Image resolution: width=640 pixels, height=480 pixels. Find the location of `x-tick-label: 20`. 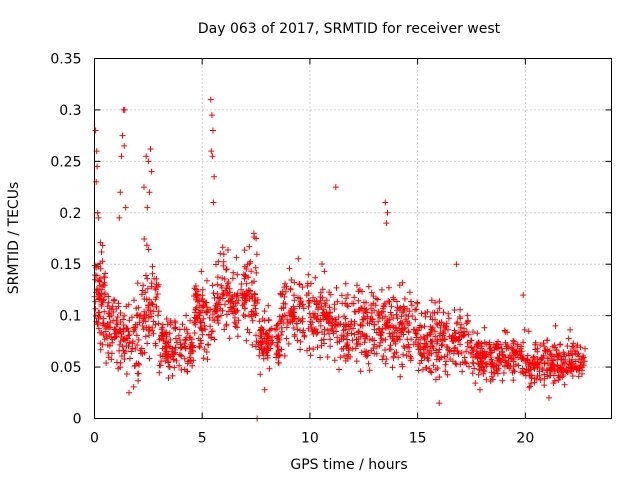

x-tick-label: 20 is located at coordinates (525, 439).